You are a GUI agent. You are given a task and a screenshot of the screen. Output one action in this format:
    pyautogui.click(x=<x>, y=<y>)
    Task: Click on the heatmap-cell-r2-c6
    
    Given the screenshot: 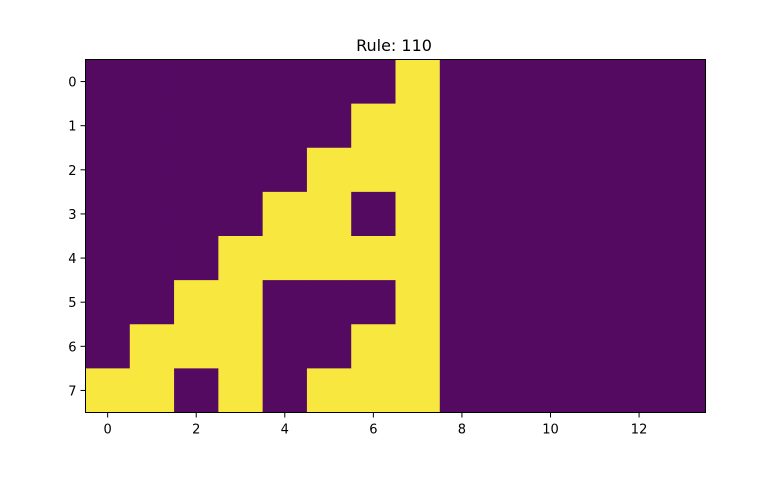 What is the action you would take?
    pyautogui.click(x=373, y=170)
    